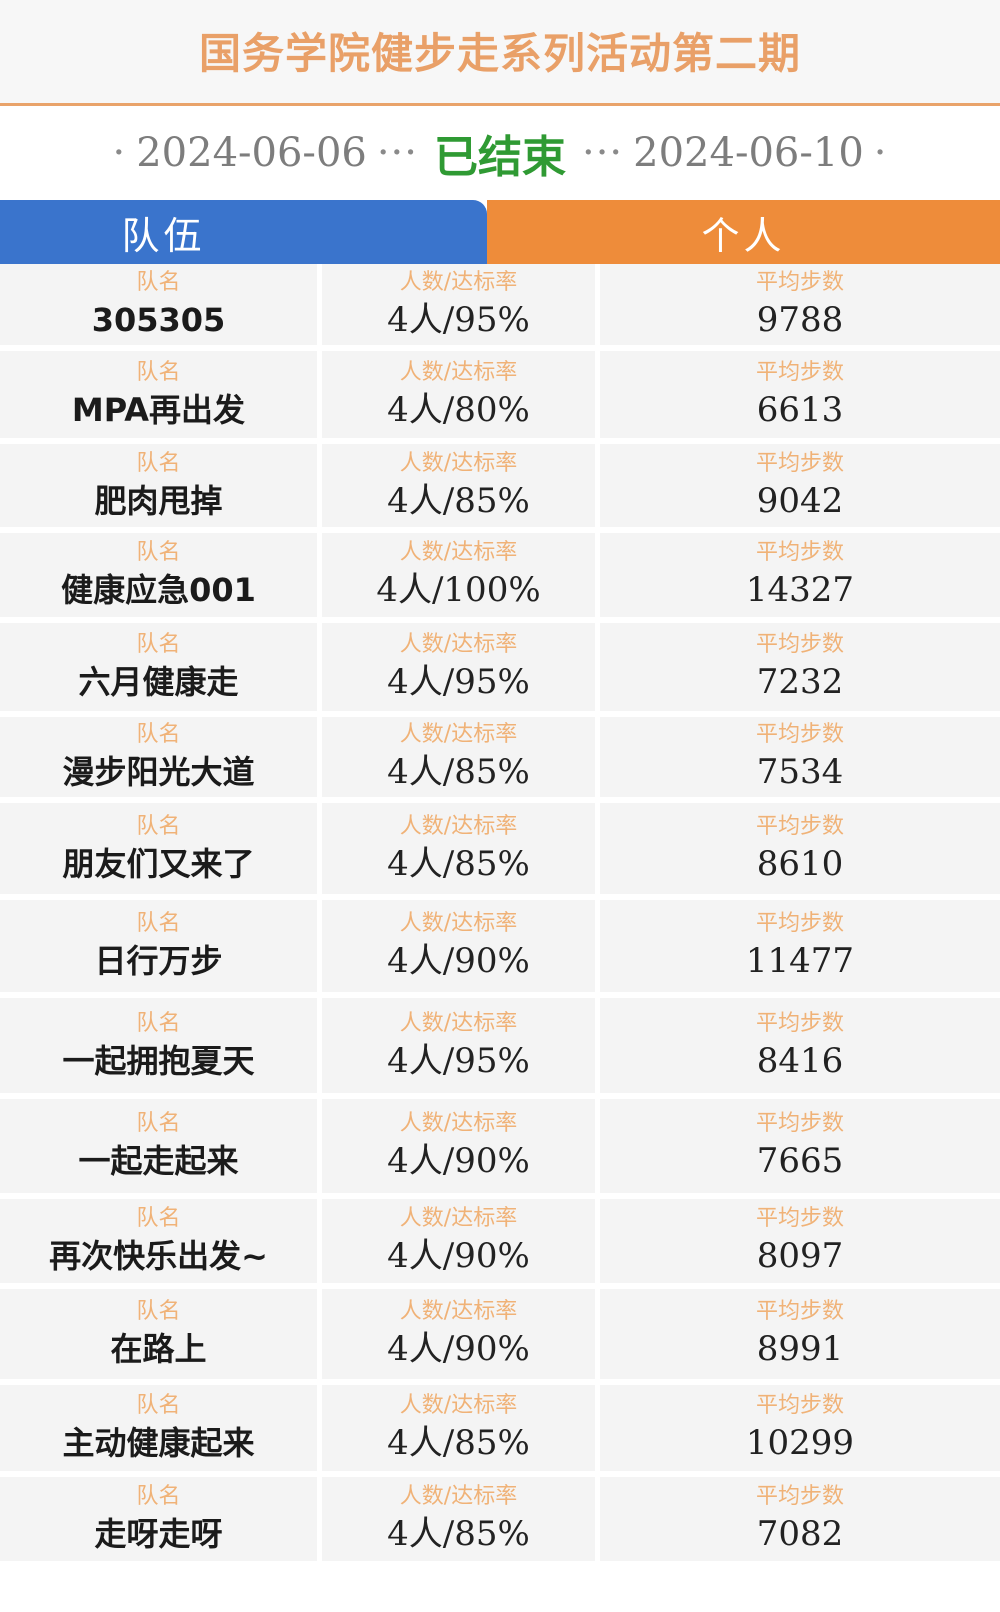 The height and width of the screenshot is (1612, 1000). Describe the element at coordinates (500, 1431) in the screenshot. I see `team-row: 队名 主动健康起来 人数/达标率 4人/85% 平均步数 10299` at that location.